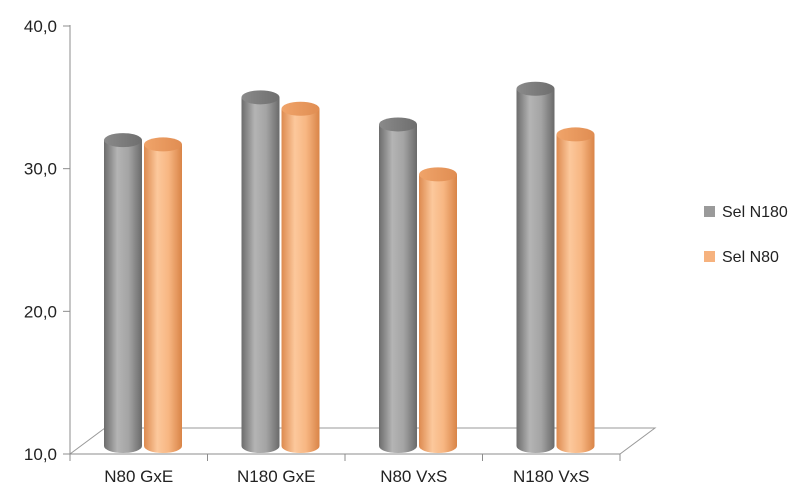 The height and width of the screenshot is (497, 806). Describe the element at coordinates (276, 476) in the screenshot. I see `x-tick-label: N180 GxE` at that location.